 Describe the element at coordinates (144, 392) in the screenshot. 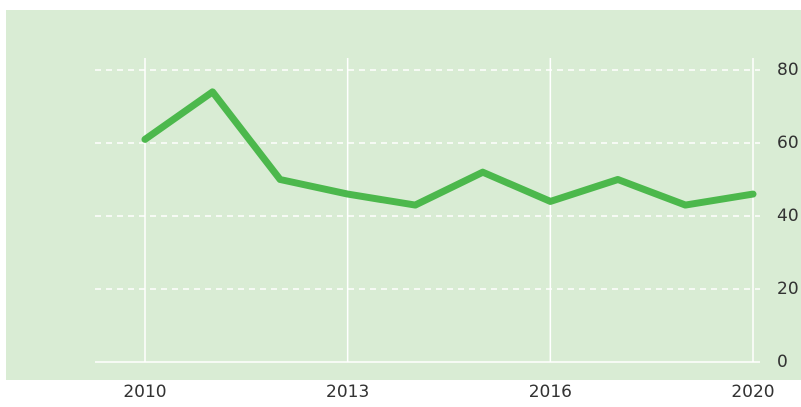

I see `x-tick-label: 2010` at that location.